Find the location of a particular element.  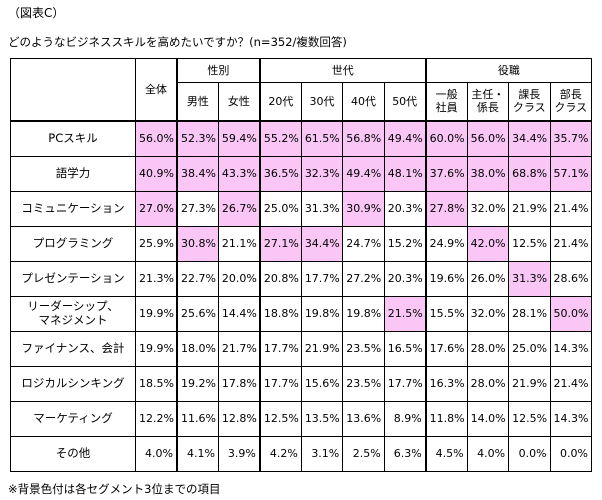

cell: 20.8% is located at coordinates (280, 278).